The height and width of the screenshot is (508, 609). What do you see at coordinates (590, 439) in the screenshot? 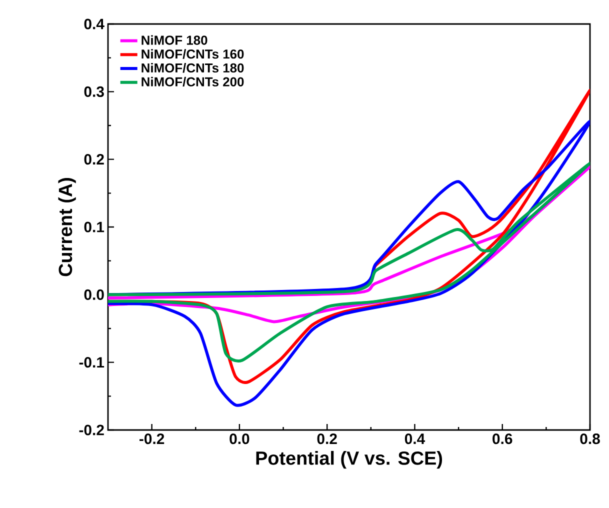
I see `x-tick-label: 0.8` at bounding box center [590, 439].